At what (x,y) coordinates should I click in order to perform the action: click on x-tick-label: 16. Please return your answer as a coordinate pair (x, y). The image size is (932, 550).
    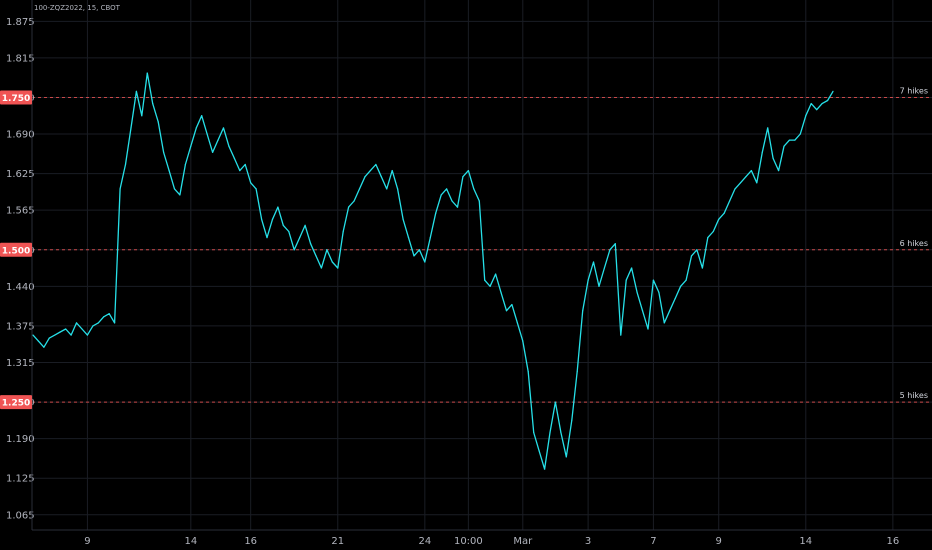
    Looking at the image, I should click on (250, 541).